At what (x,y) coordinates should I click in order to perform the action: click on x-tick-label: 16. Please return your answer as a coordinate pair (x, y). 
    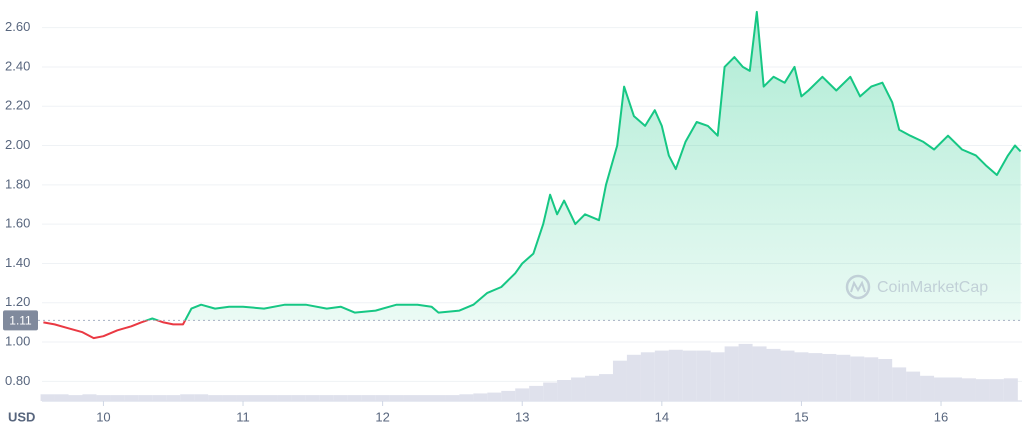
    Looking at the image, I should click on (941, 416).